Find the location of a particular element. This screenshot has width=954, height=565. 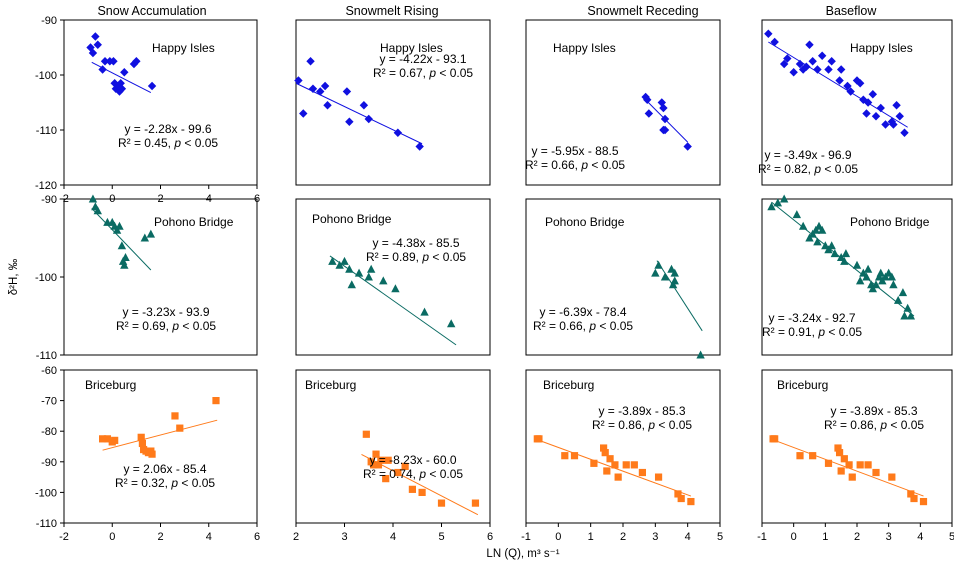

x-tick-label: 2 is located at coordinates (296, 537).